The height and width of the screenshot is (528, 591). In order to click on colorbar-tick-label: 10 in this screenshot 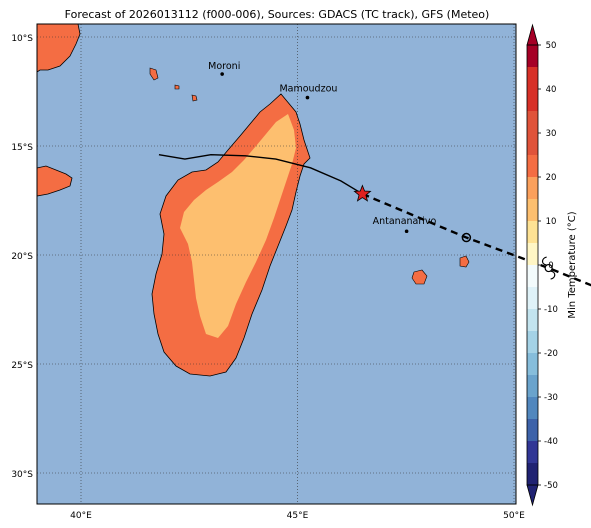, I will do `click(551, 222)`.